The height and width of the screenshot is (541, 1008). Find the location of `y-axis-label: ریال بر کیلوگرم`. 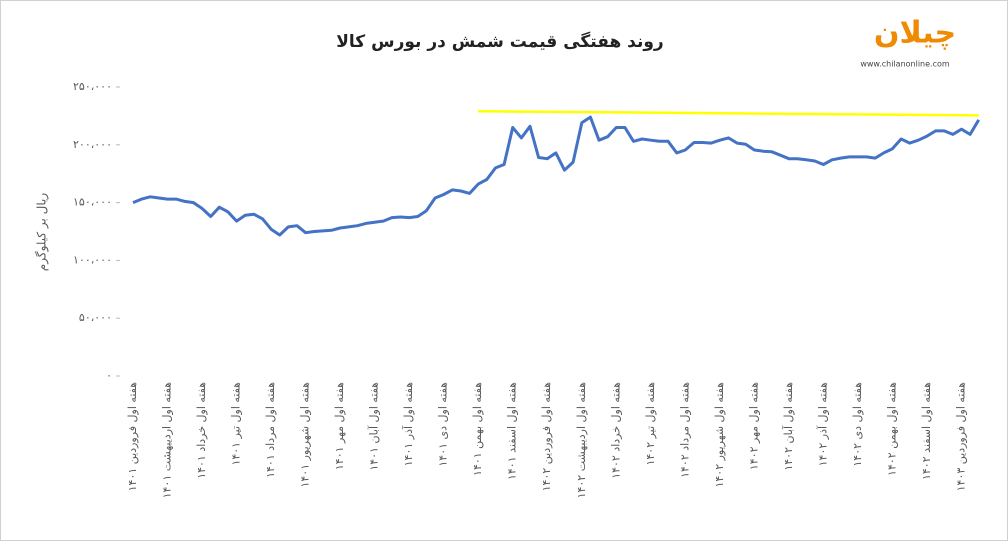

y-axis-label: ریال بر کیلوگرم is located at coordinates (42, 232).